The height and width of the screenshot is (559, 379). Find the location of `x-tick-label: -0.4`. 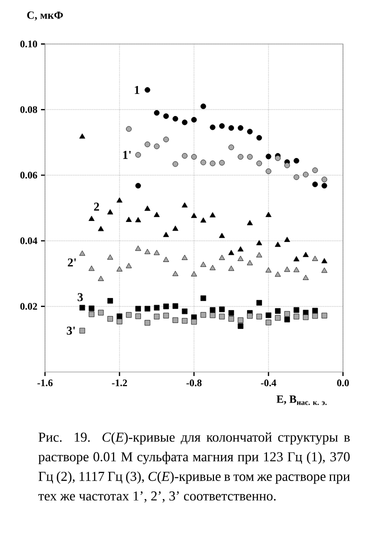

x-tick-label: -0.4 is located at coordinates (268, 383).